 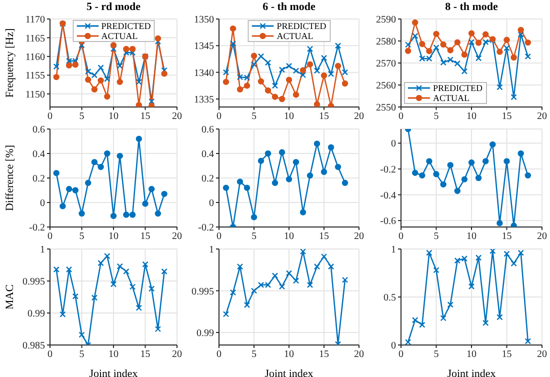 What do you see at coordinates (204, 20) in the screenshot?
I see `y-tick-label: 1350` at bounding box center [204, 20].